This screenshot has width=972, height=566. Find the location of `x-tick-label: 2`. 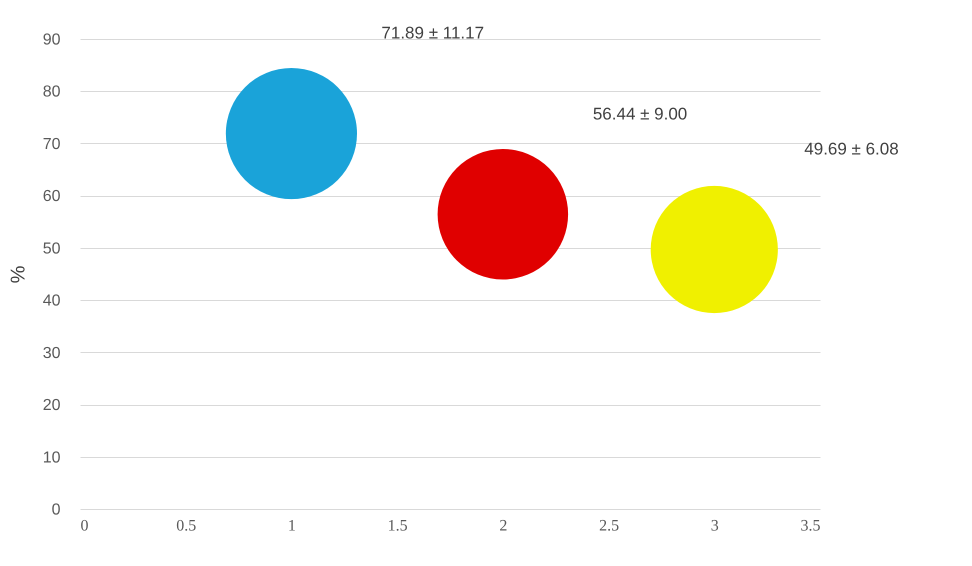

x-tick-label: 2 is located at coordinates (503, 526).